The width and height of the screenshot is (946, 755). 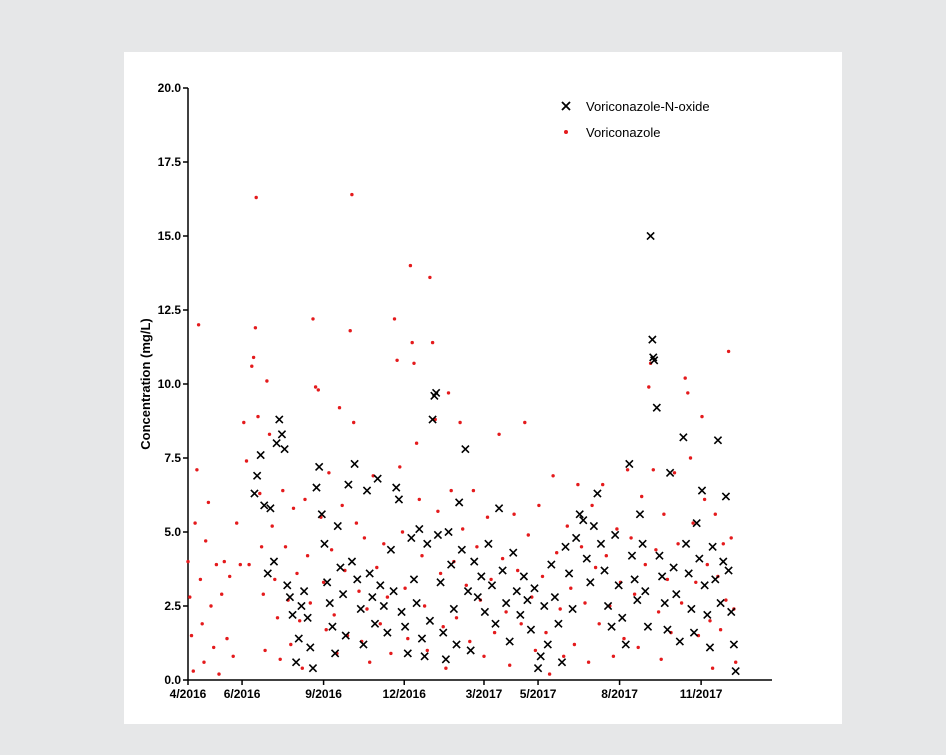 I want to click on y-tick-label: 15.0, so click(x=170, y=236).